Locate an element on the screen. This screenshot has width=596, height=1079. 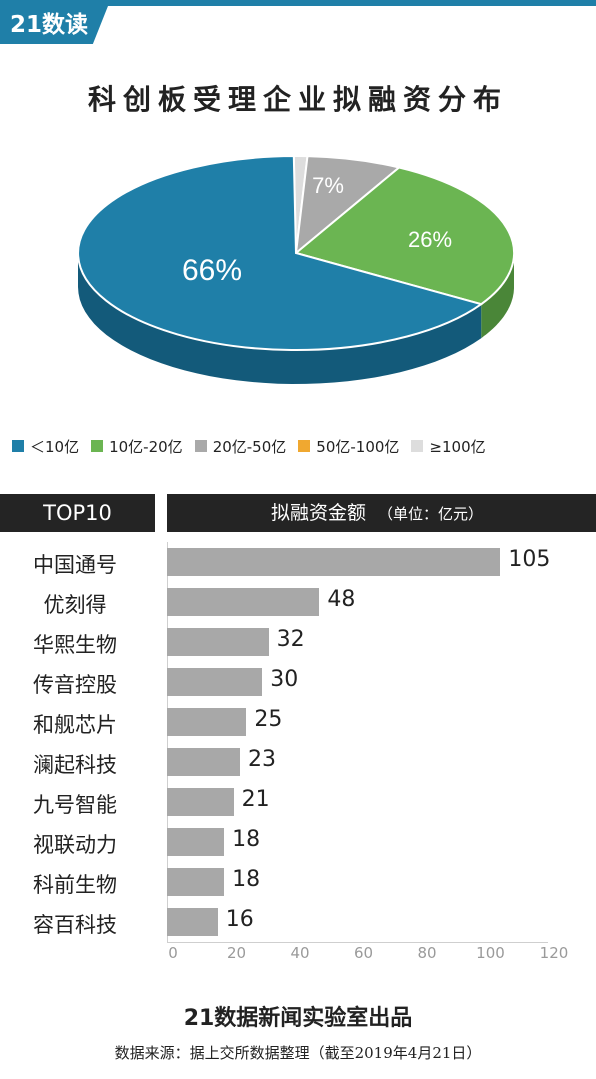
bar-category-label: 优刻得 is located at coordinates (75, 605).